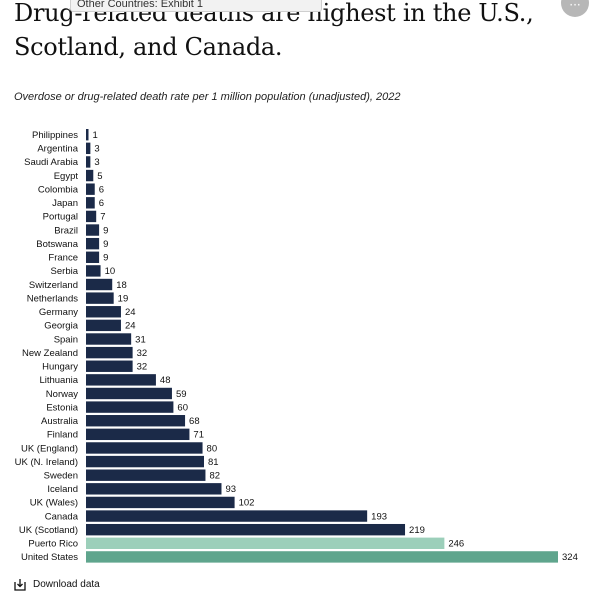 The image size is (595, 593). I want to click on category-label-uk-scotland: UK (Scotland), so click(48, 530).